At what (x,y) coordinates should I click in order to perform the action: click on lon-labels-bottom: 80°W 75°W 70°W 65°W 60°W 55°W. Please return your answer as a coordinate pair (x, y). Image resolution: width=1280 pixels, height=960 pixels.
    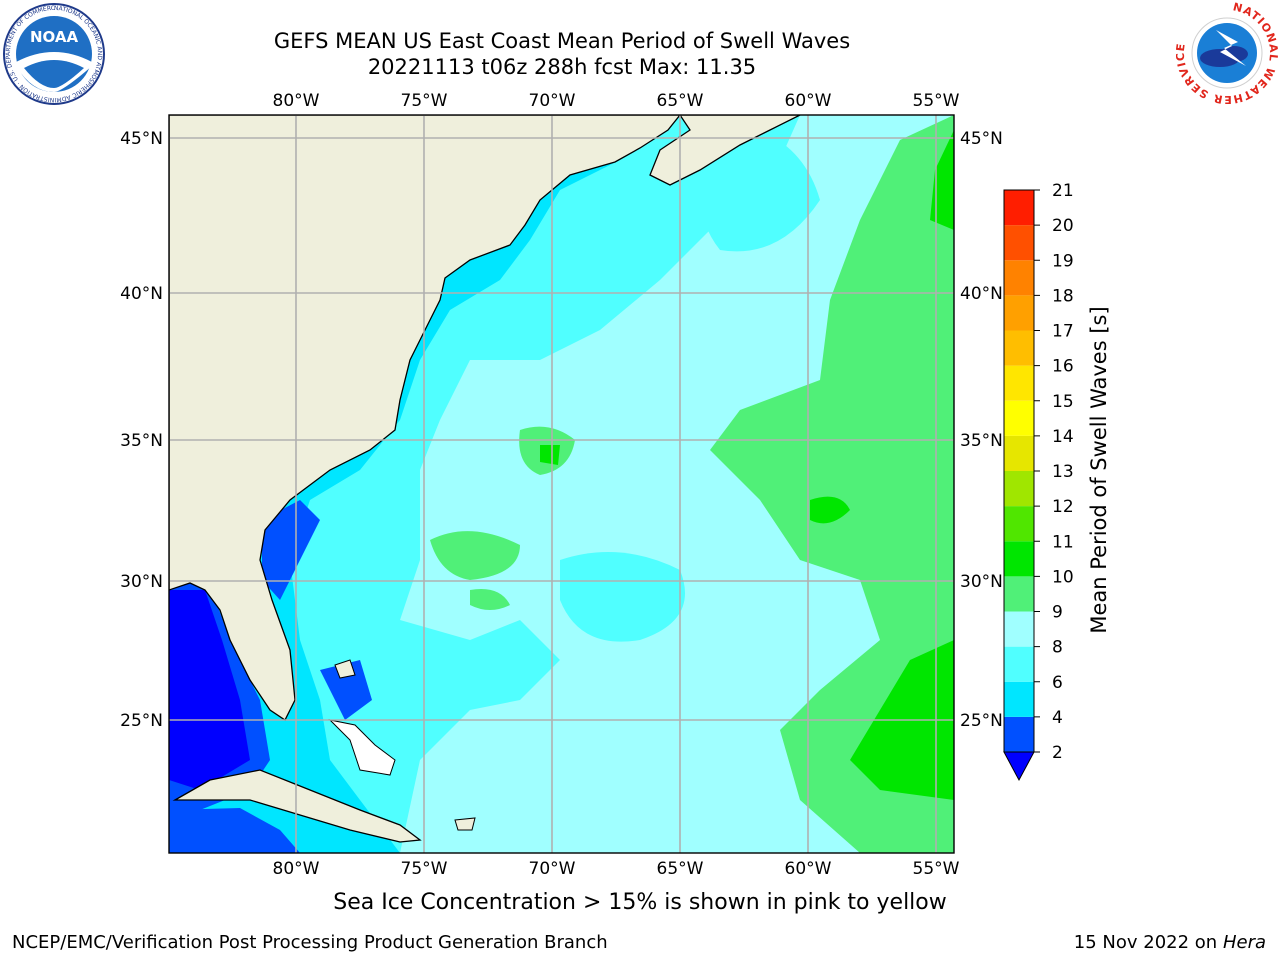
    Looking at the image, I should click on (616, 869).